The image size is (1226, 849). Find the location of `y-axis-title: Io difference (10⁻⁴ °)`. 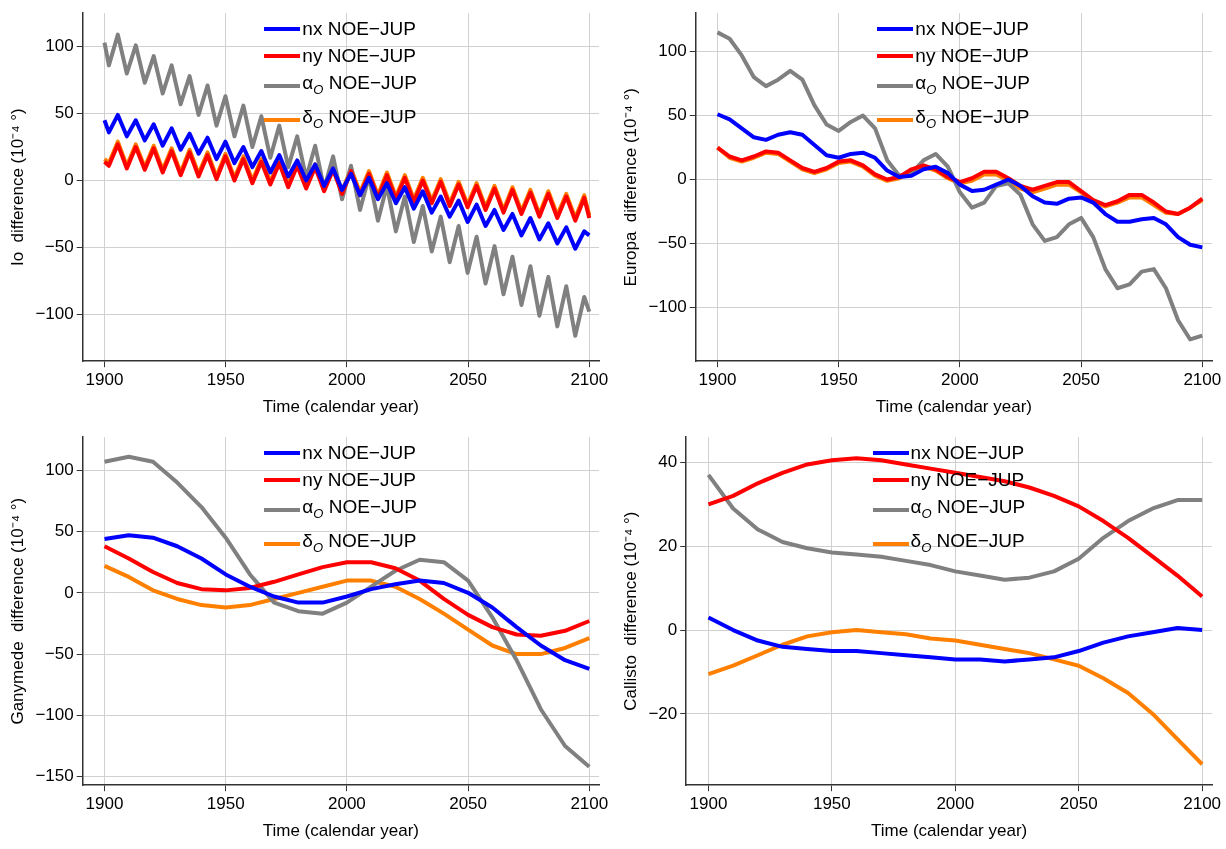

y-axis-title: Io difference (10⁻⁴ °) is located at coordinates (17, 187).